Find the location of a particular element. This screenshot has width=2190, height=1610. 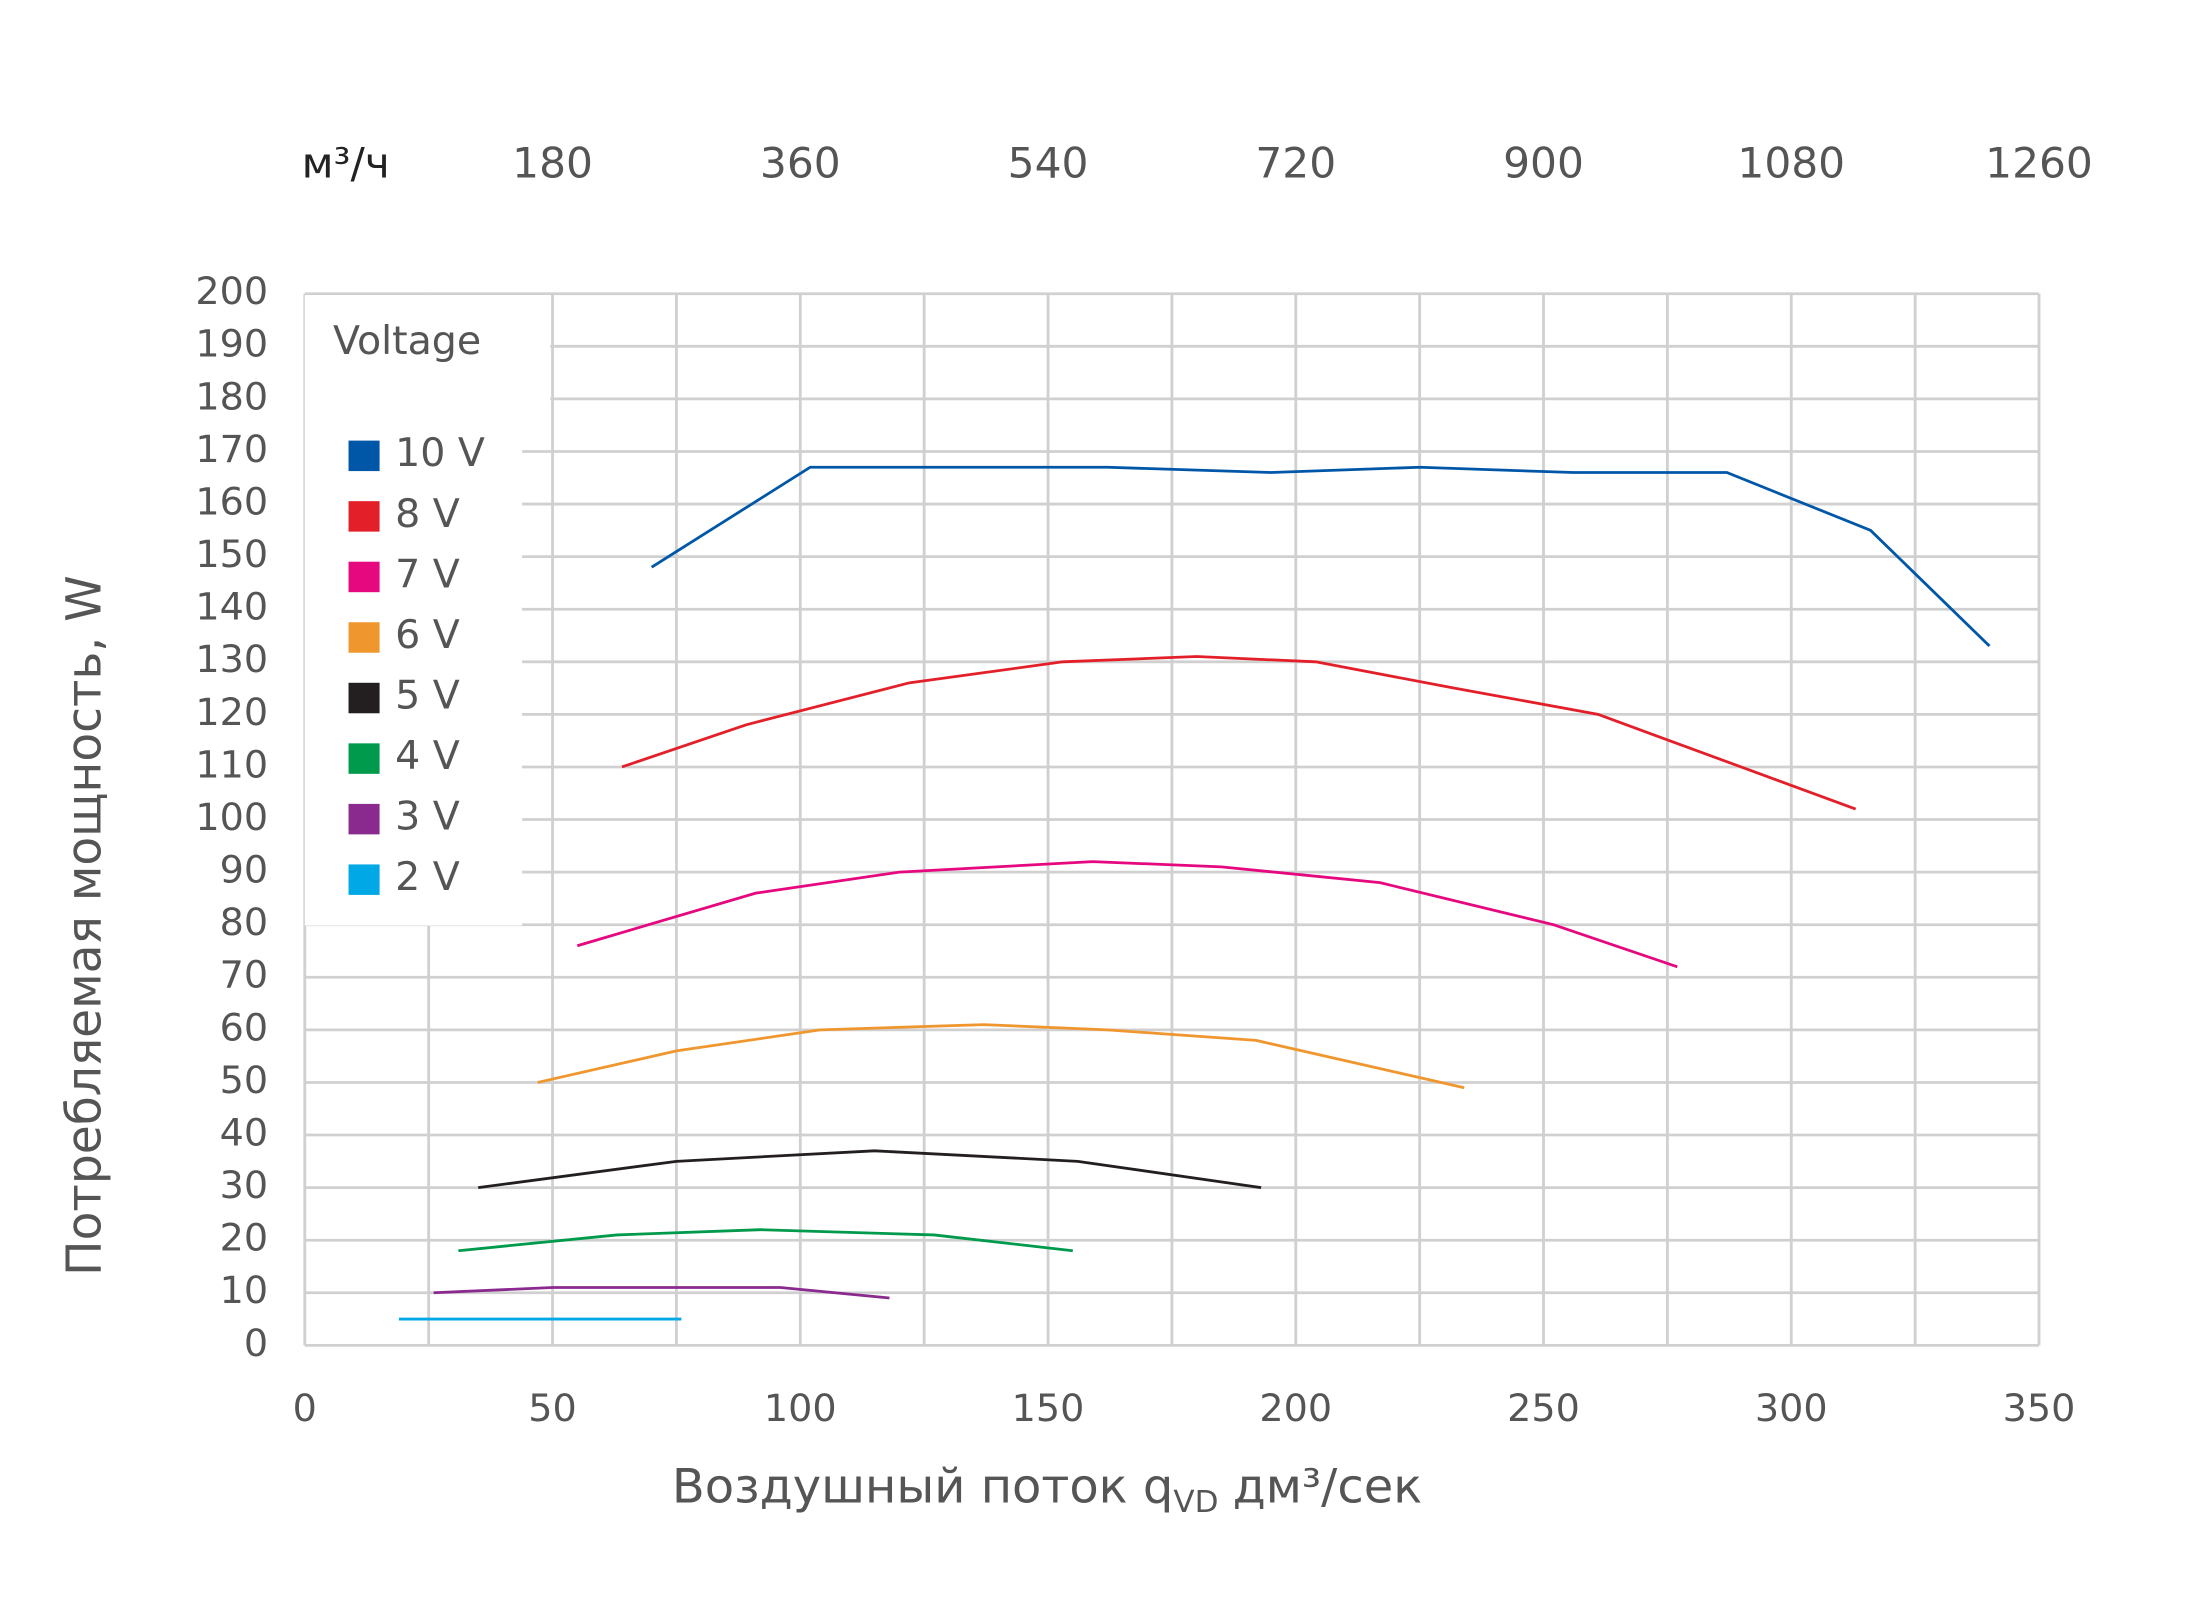

x-label-sub: VD is located at coordinates (1195, 1502).